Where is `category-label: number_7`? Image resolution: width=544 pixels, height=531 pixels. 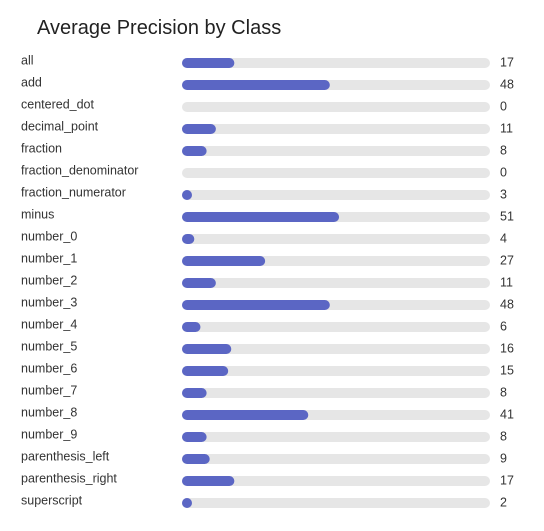
category-label: number_7 is located at coordinates (49, 390).